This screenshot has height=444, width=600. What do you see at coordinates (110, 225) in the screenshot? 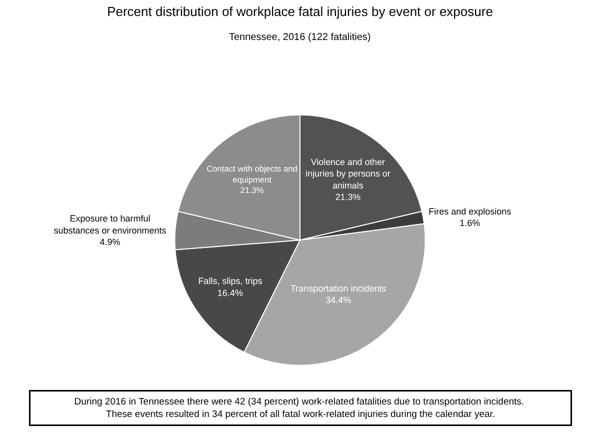
I see `slice-label: Exposure to harmful substances or environments` at bounding box center [110, 225].